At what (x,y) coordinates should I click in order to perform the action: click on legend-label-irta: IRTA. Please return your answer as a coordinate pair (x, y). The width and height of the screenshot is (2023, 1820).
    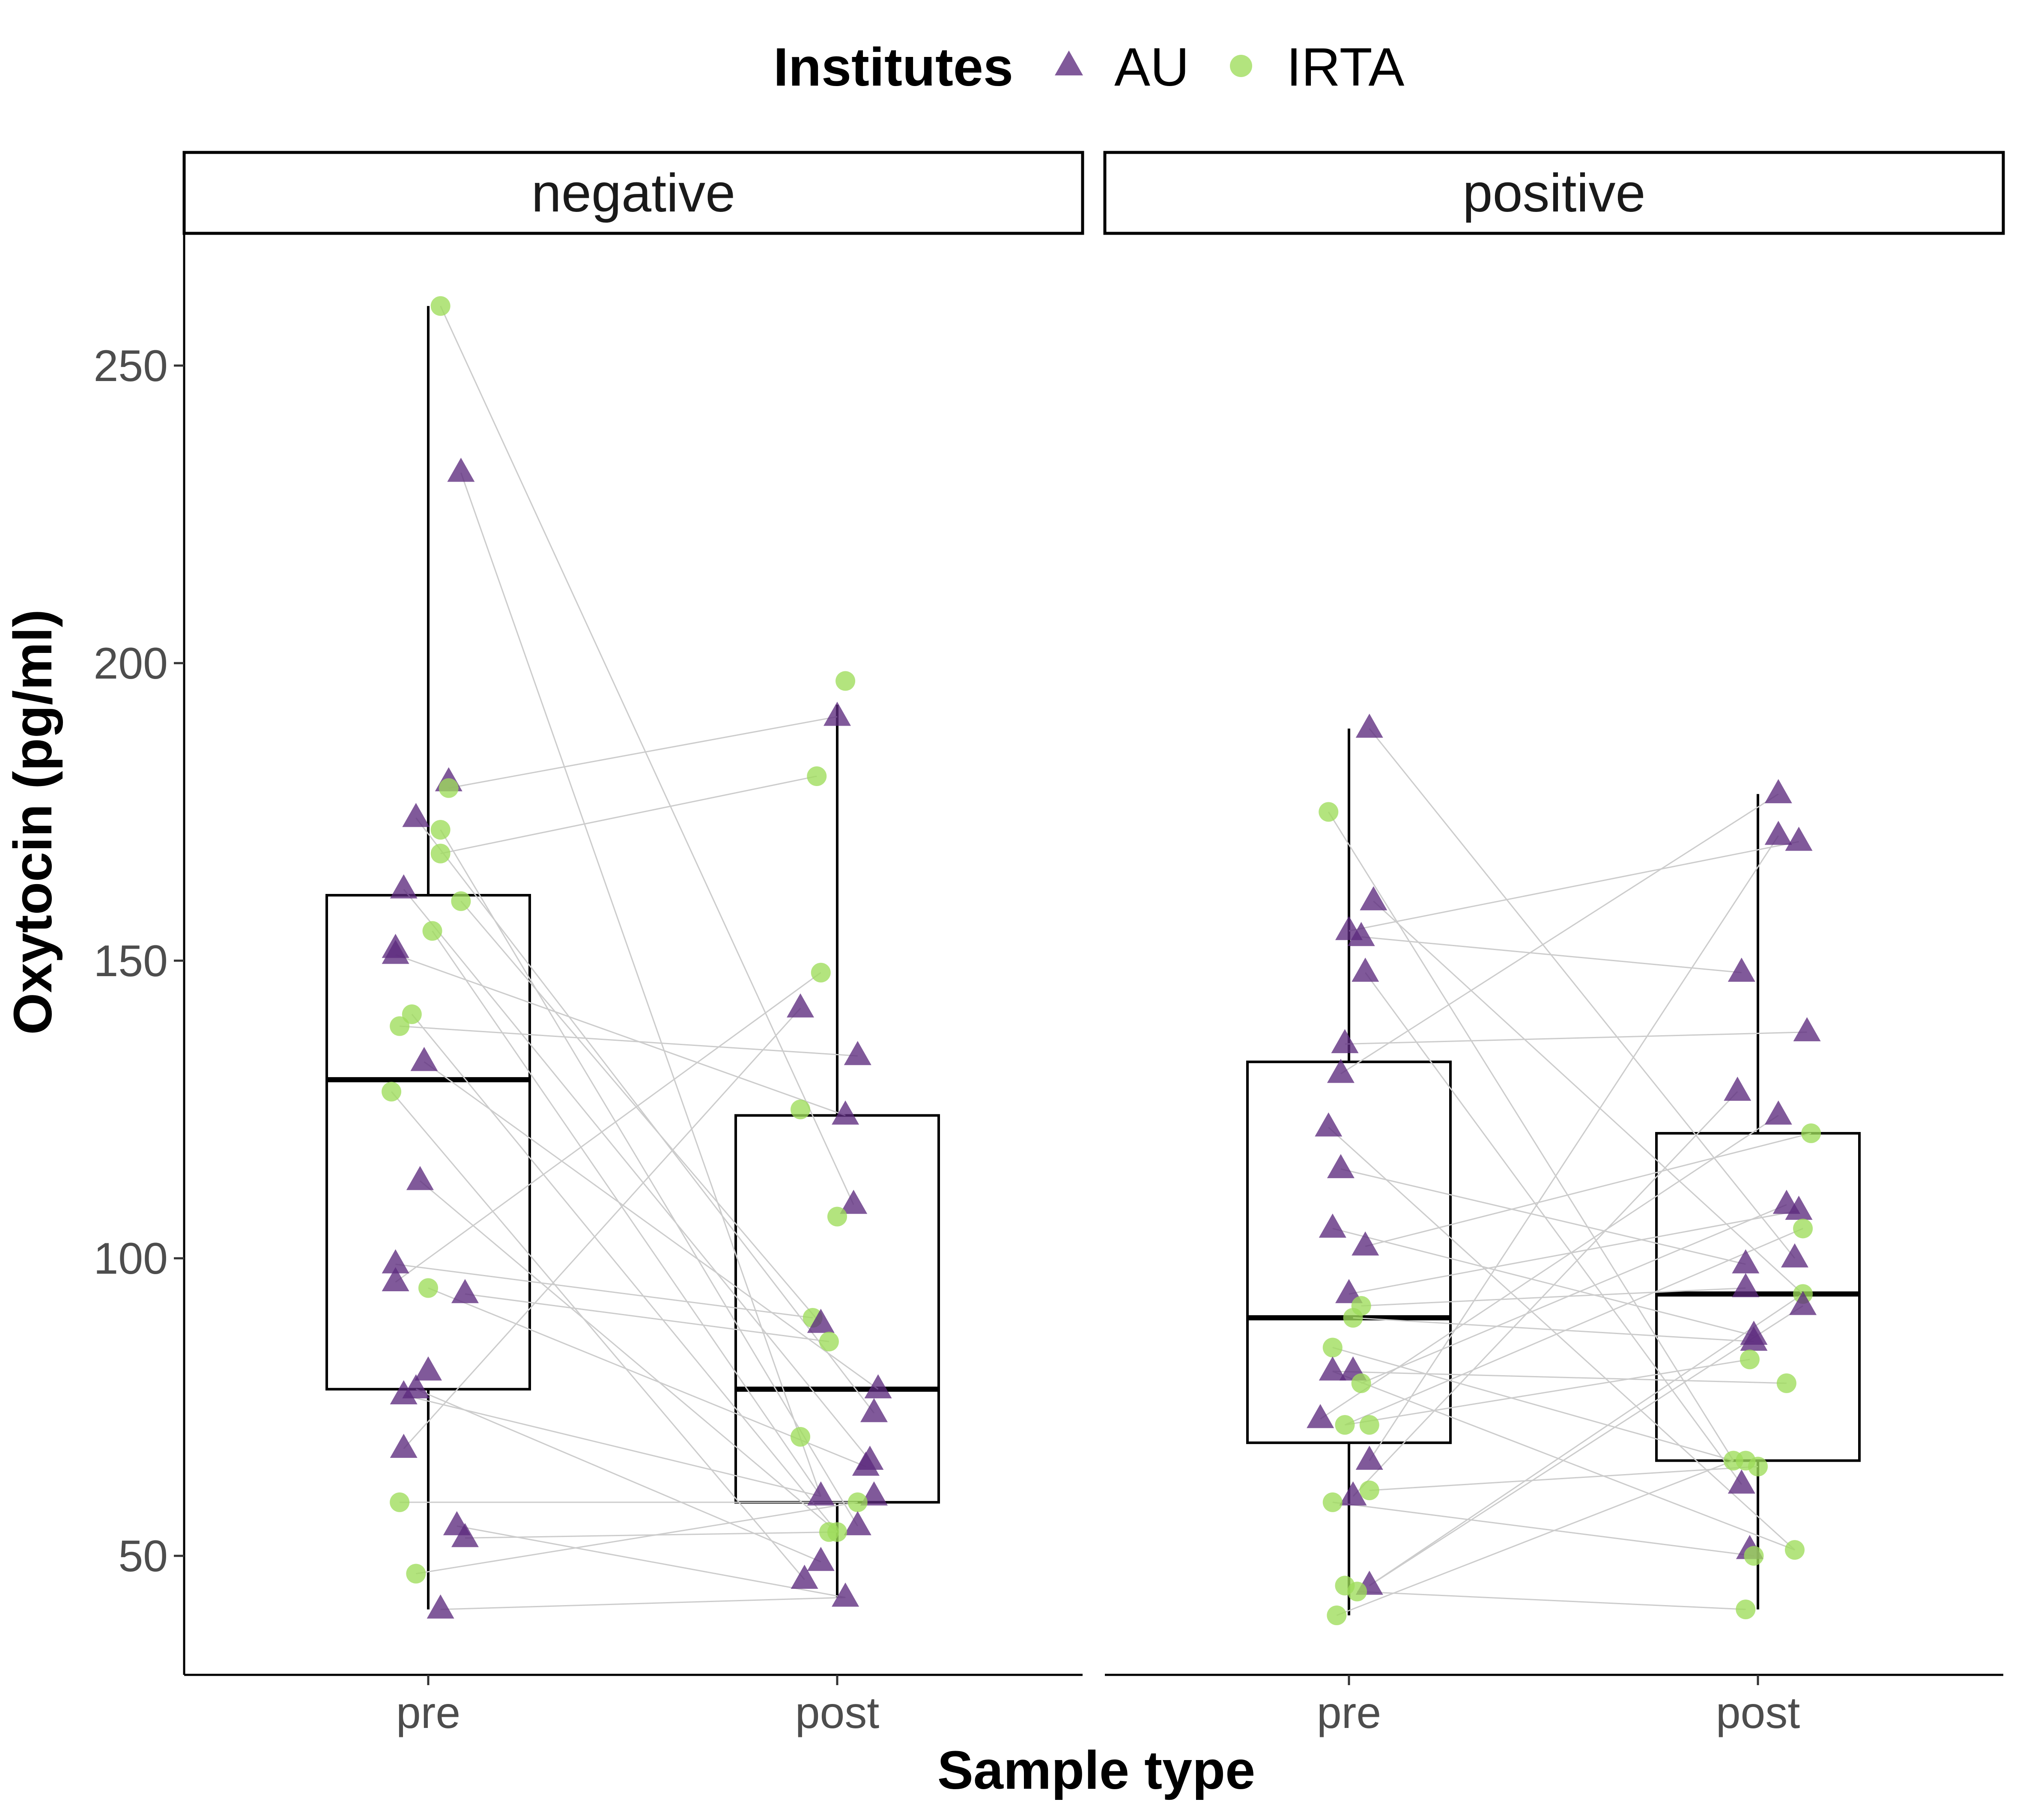
    Looking at the image, I should click on (1345, 67).